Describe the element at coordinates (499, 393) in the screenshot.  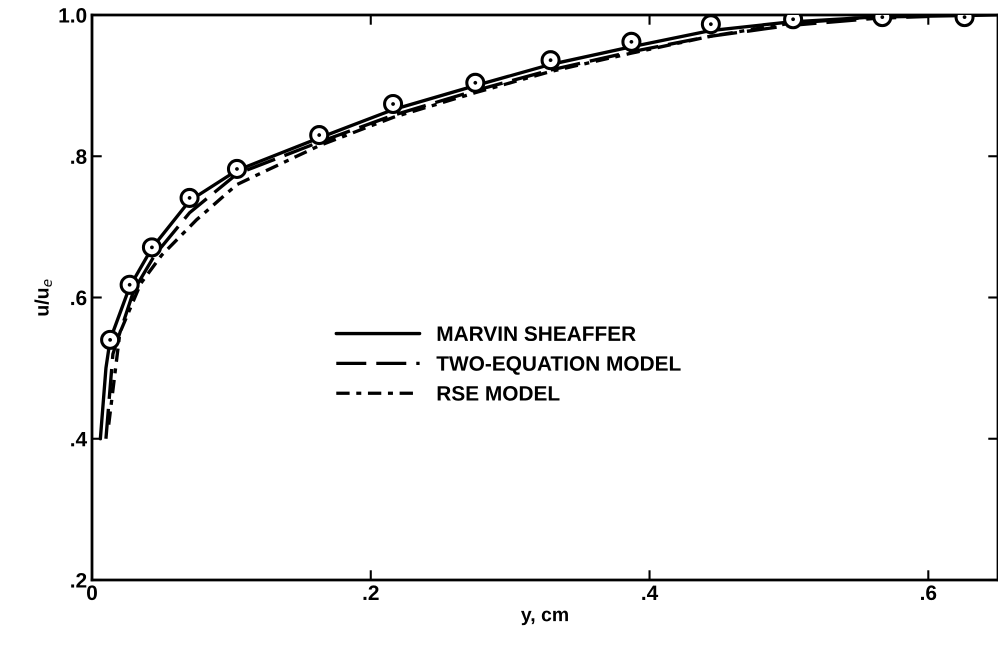
I see `legend-label: RSE MODEL` at that location.